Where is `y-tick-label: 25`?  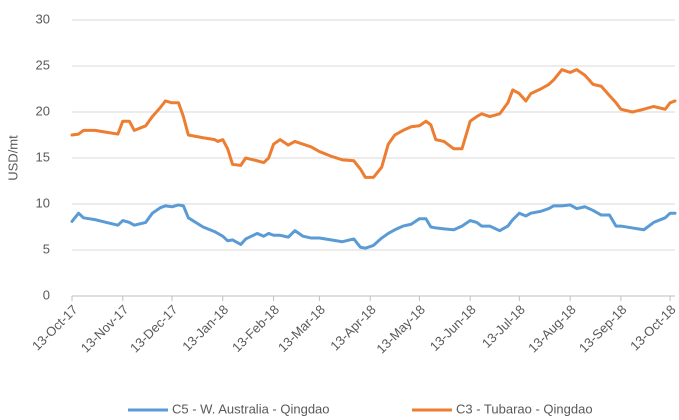
y-tick-label: 25 is located at coordinates (43, 64).